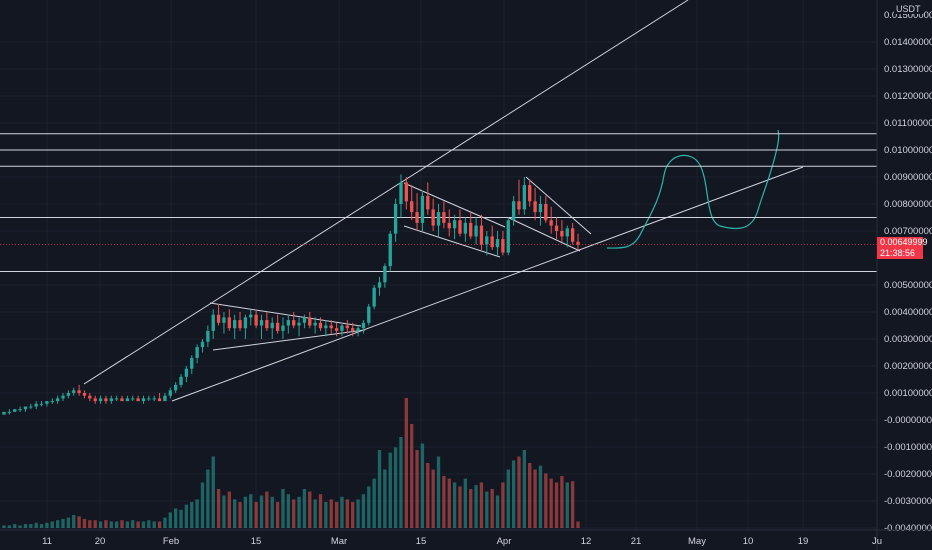  What do you see at coordinates (636, 541) in the screenshot?
I see `time-tick: 21` at bounding box center [636, 541].